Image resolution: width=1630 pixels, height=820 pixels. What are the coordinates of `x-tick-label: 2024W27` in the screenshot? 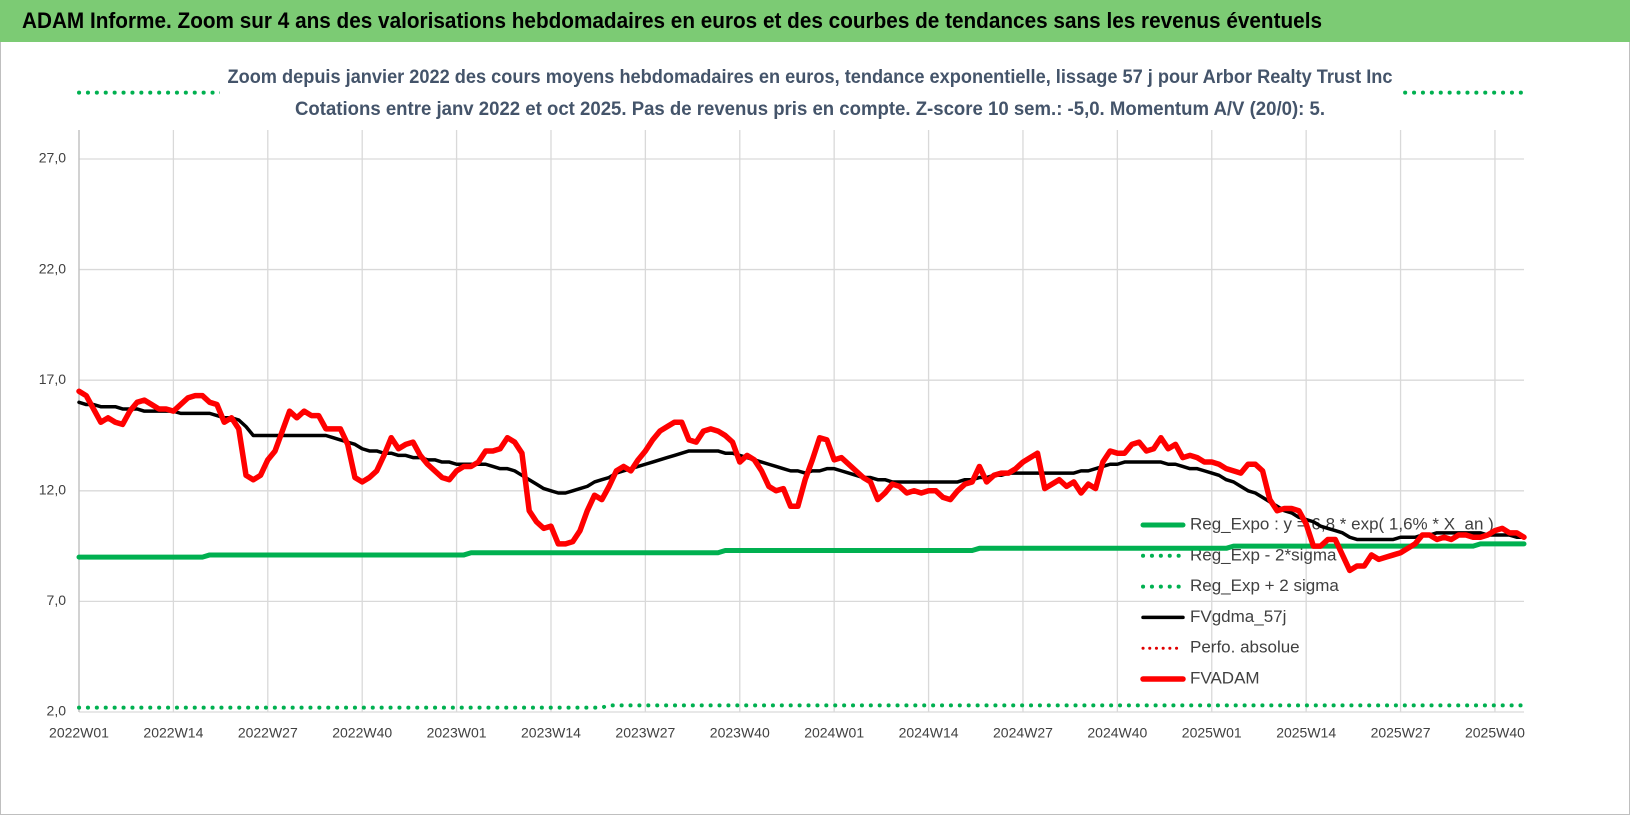 It's located at (1023, 733).